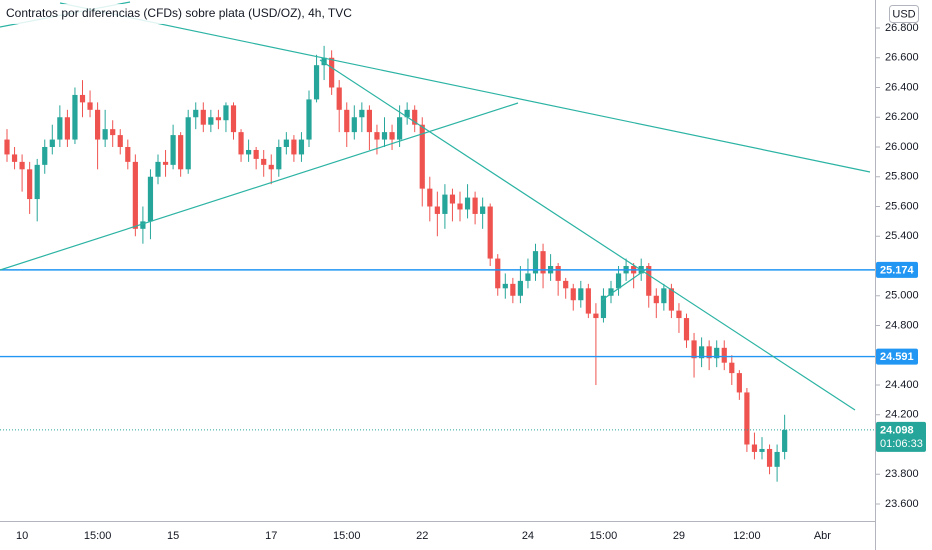 The width and height of the screenshot is (932, 550). Describe the element at coordinates (22, 536) in the screenshot. I see `x-tick-label: 10` at that location.